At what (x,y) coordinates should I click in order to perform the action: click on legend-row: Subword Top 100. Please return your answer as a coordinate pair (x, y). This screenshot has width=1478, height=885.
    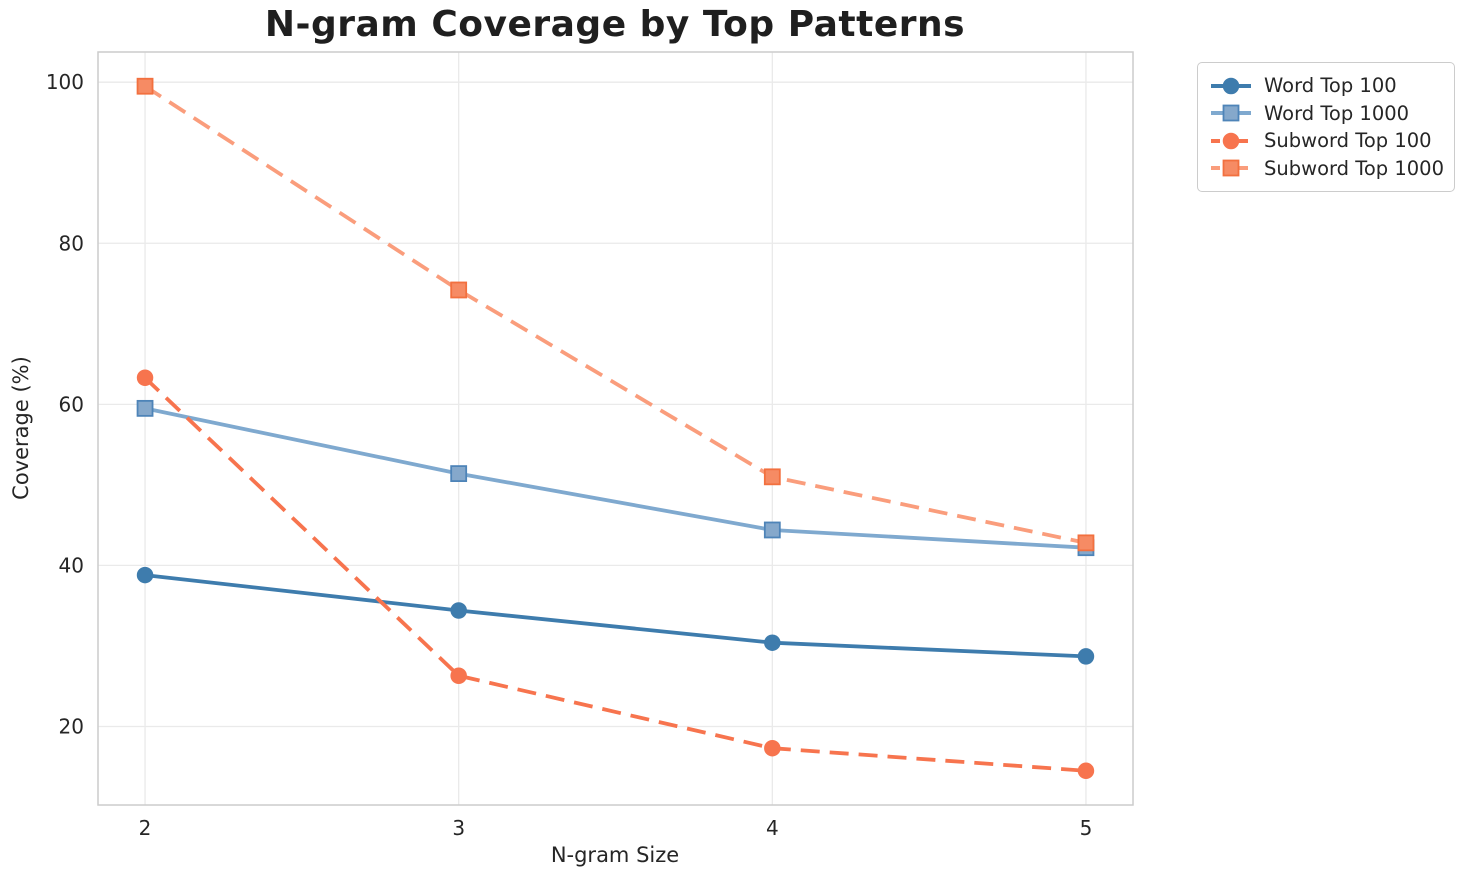
    Looking at the image, I should click on (1325, 141).